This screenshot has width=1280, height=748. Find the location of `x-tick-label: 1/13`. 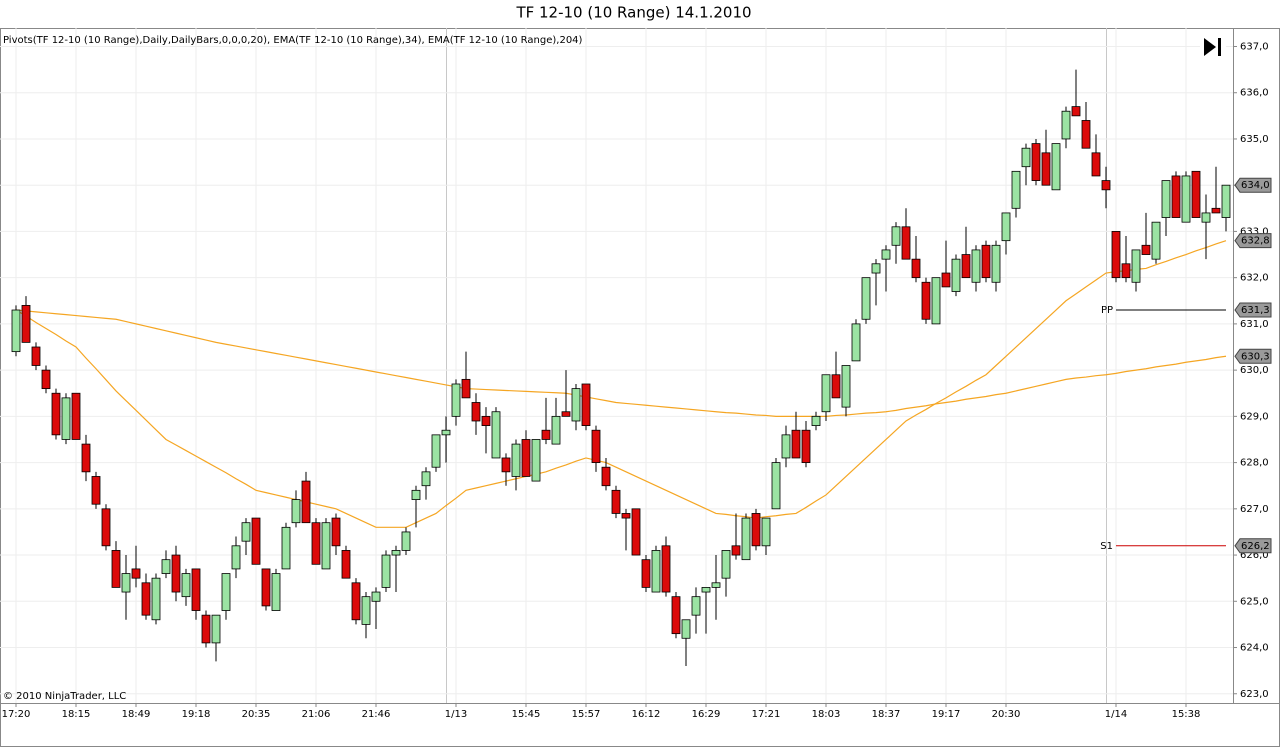

x-tick-label: 1/13 is located at coordinates (456, 714).